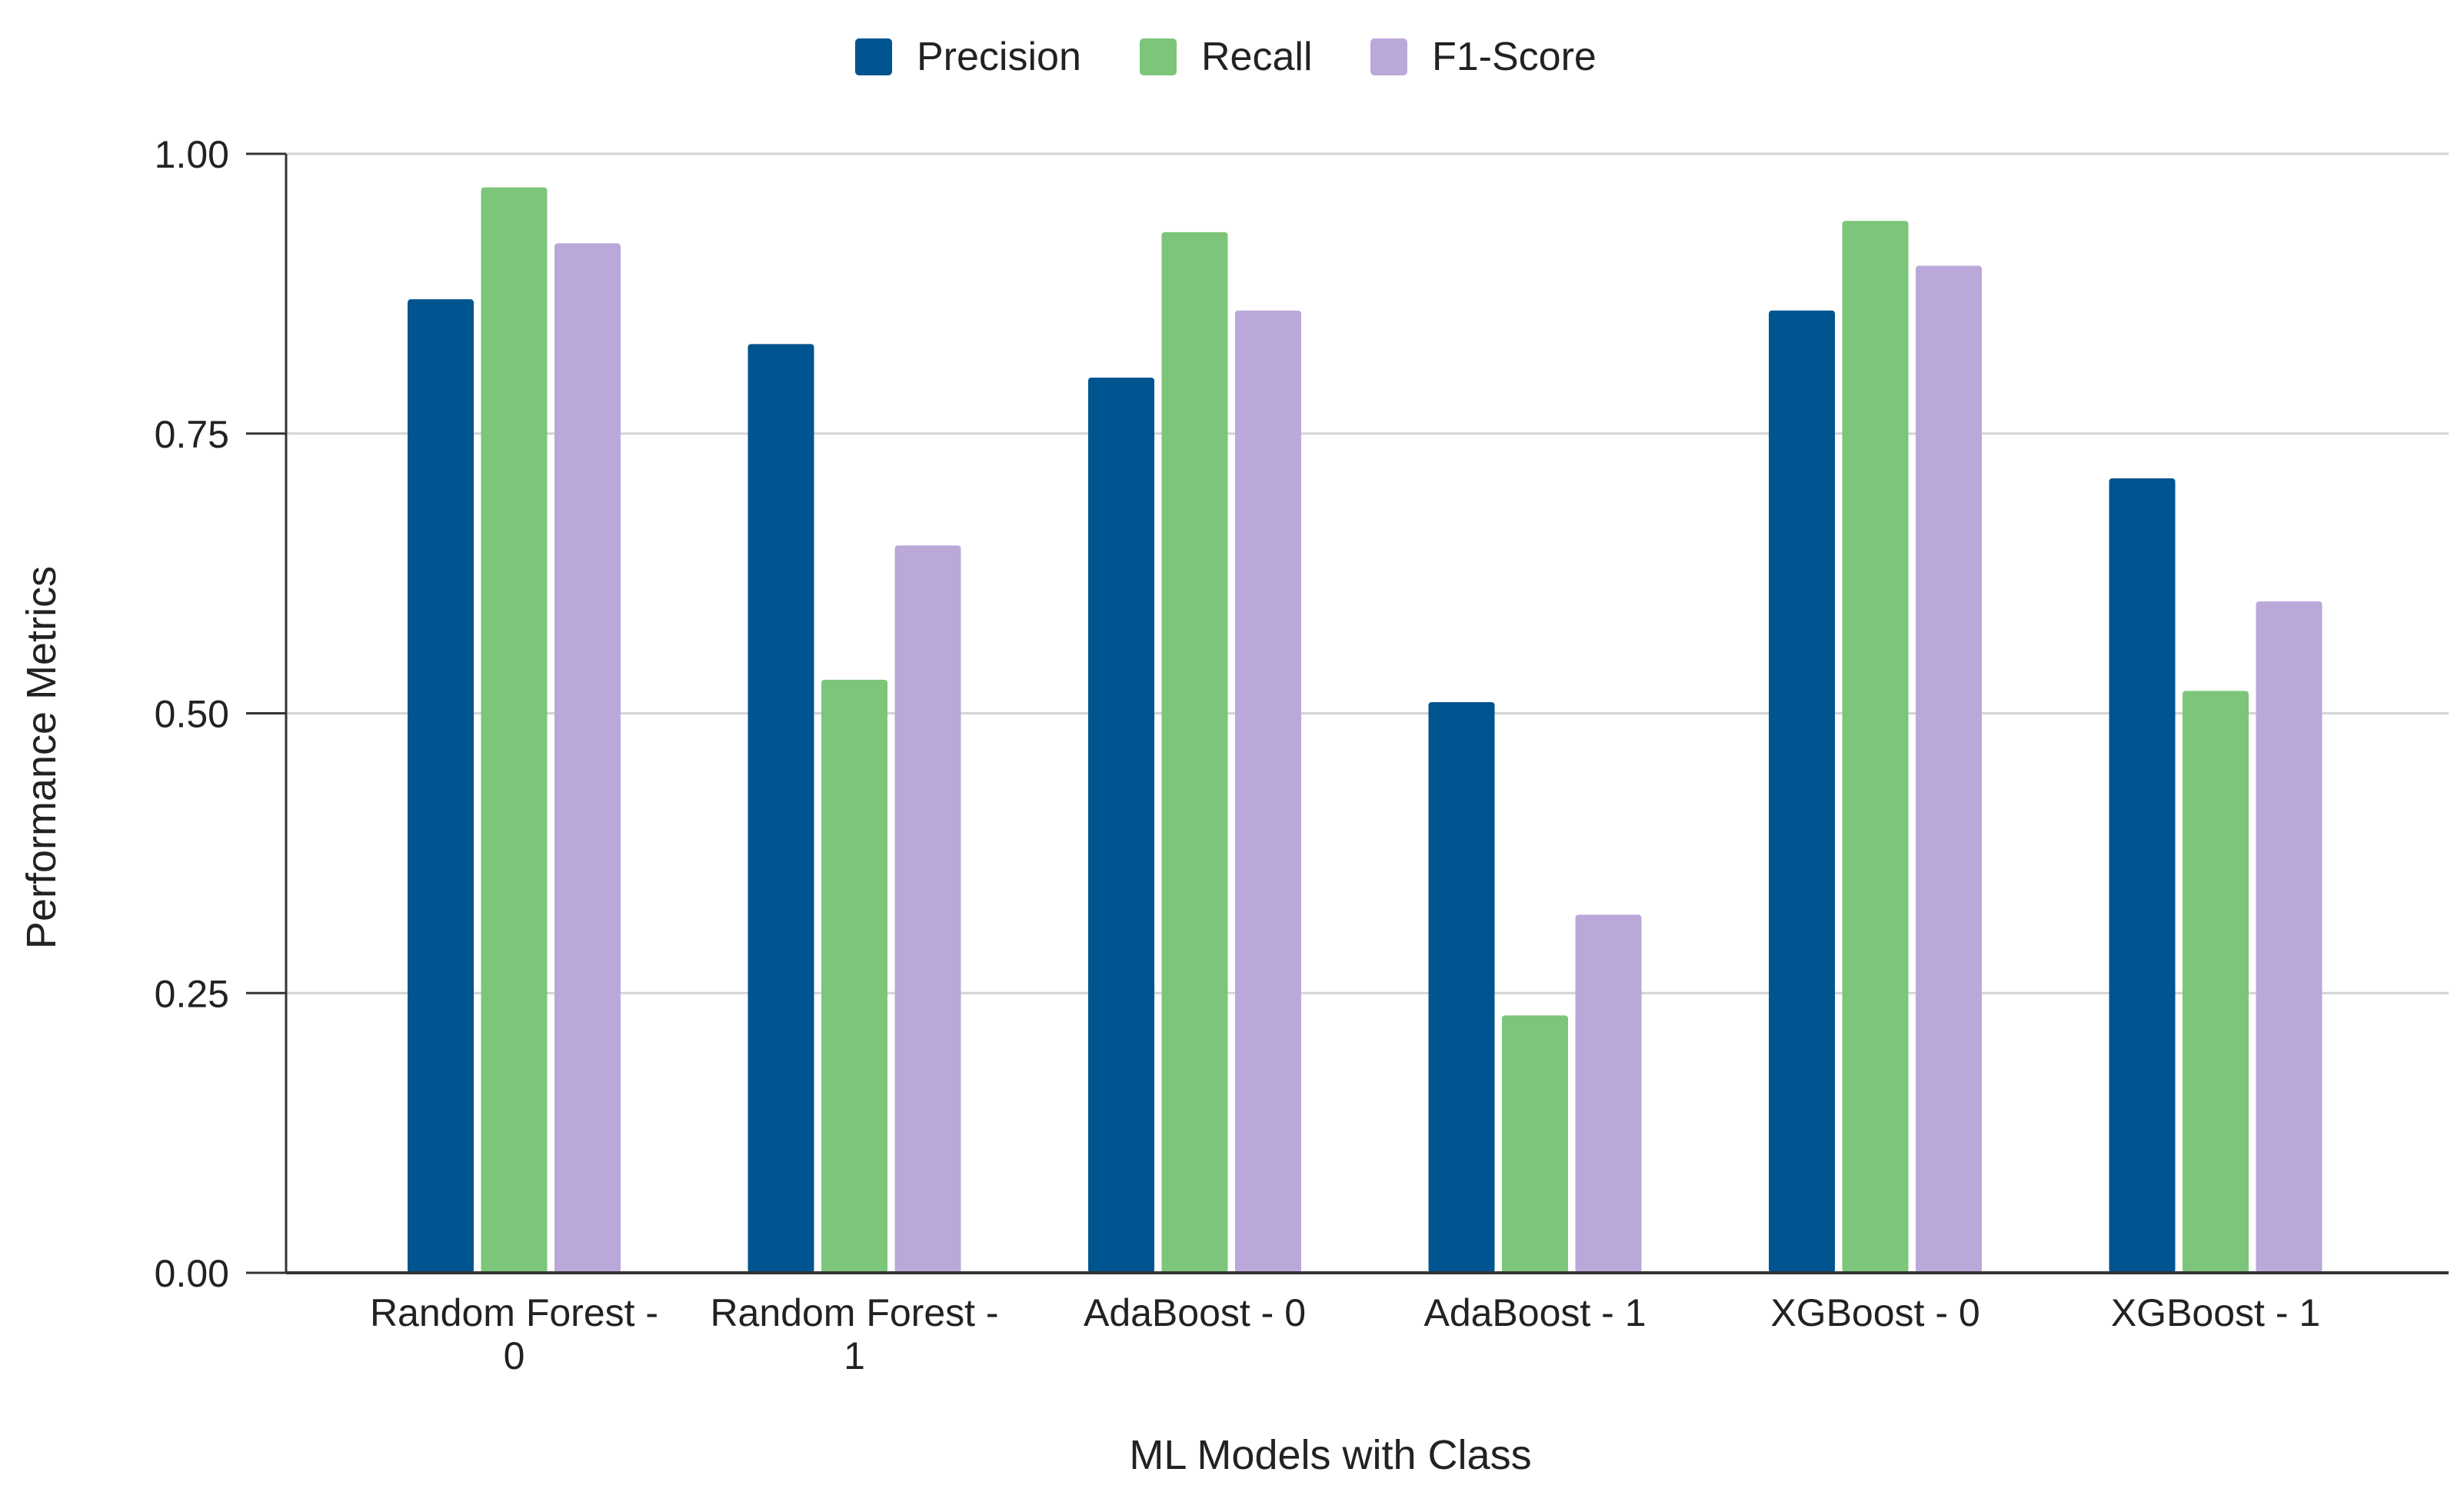  What do you see at coordinates (1195, 1312) in the screenshot?
I see `x-tick-label: AdaBoost - 0` at bounding box center [1195, 1312].